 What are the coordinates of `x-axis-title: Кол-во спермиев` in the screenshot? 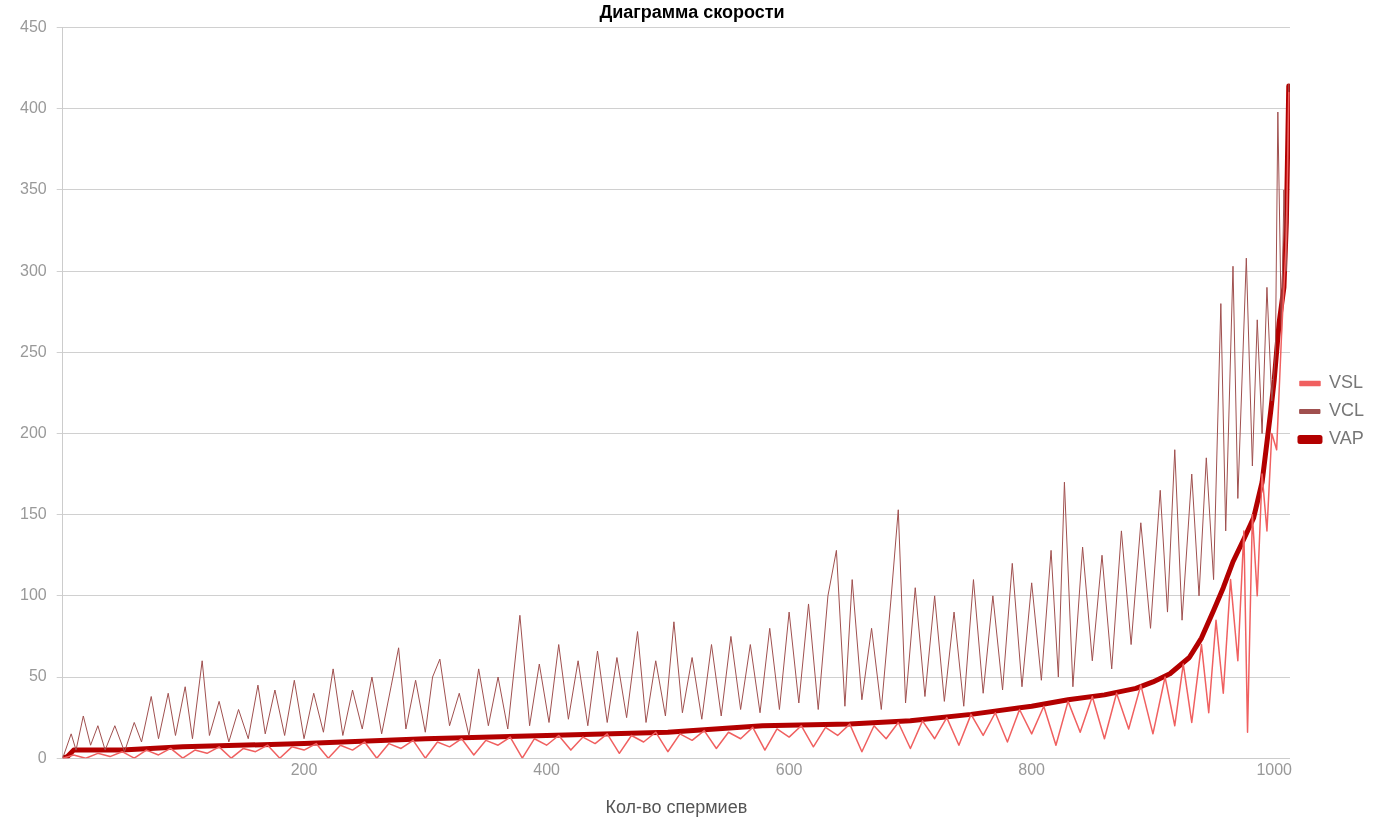 It's located at (676, 807).